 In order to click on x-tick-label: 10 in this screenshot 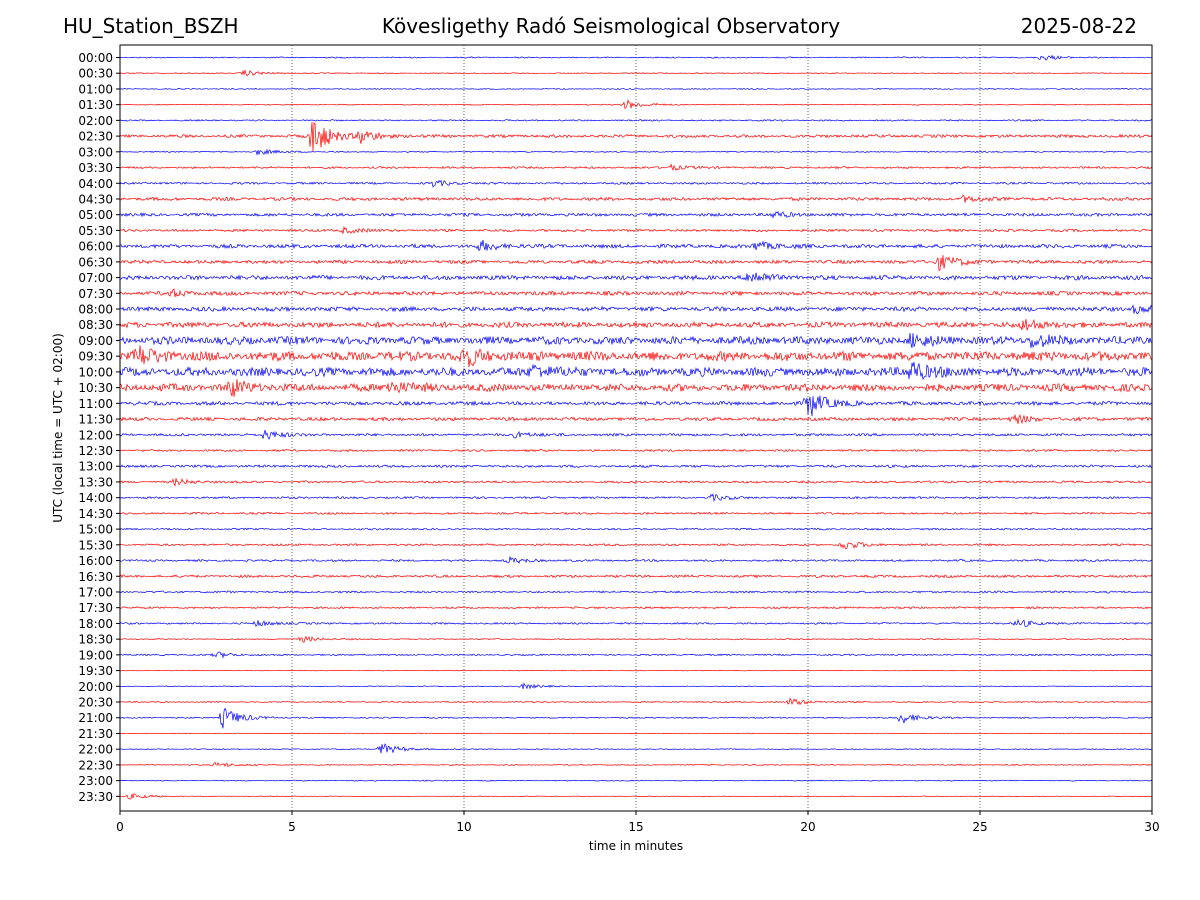, I will do `click(463, 827)`.